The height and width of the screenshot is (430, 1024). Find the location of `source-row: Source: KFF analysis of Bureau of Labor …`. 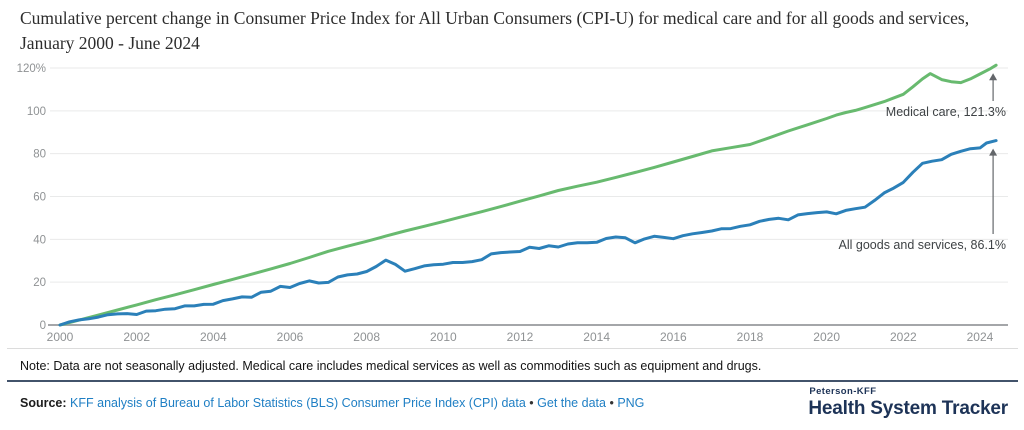

source-row: Source: KFF analysis of Bureau of Labor … is located at coordinates (332, 403).